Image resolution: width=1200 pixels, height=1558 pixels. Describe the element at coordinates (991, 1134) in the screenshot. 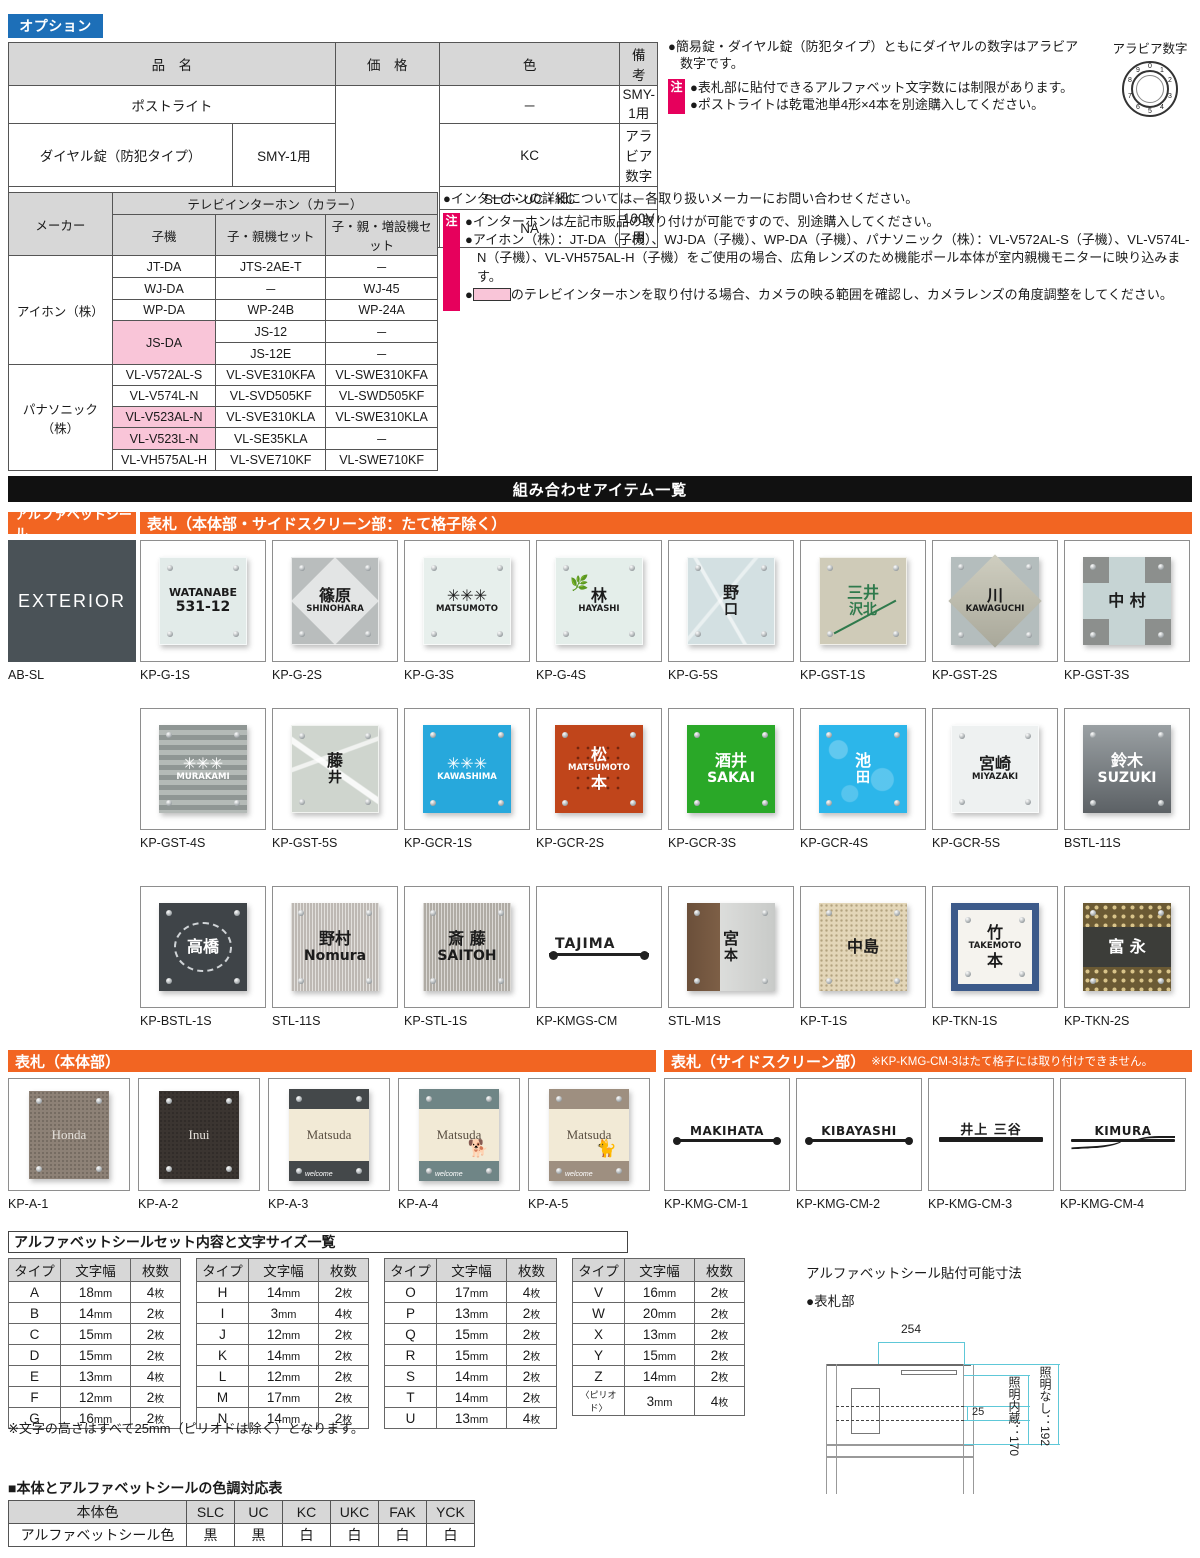

I see `product-cell-KP-KMG-CM-3: 井上 三谷` at that location.